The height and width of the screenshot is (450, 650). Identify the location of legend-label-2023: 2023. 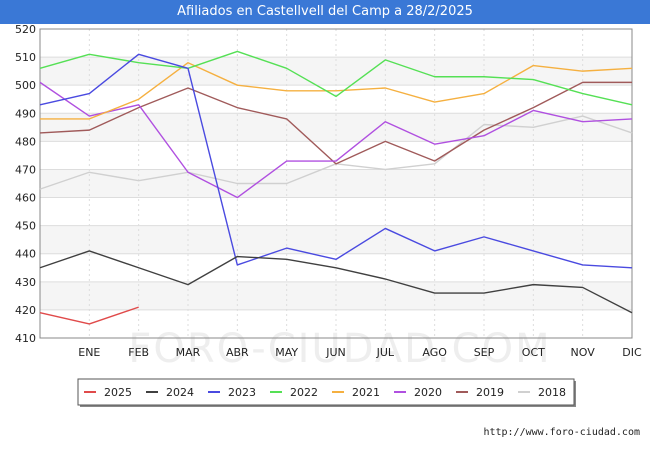
(242, 392).